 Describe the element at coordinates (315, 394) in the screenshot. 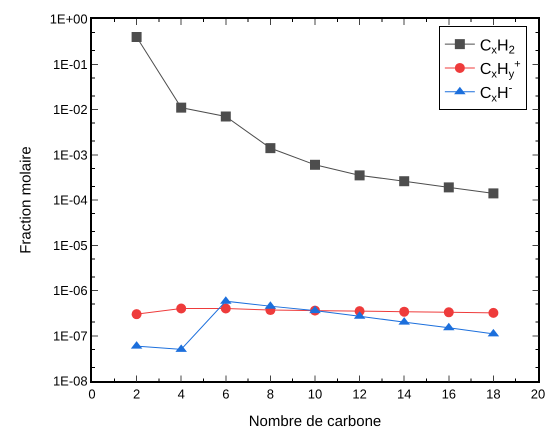

I see `x-tick-label: 10` at that location.